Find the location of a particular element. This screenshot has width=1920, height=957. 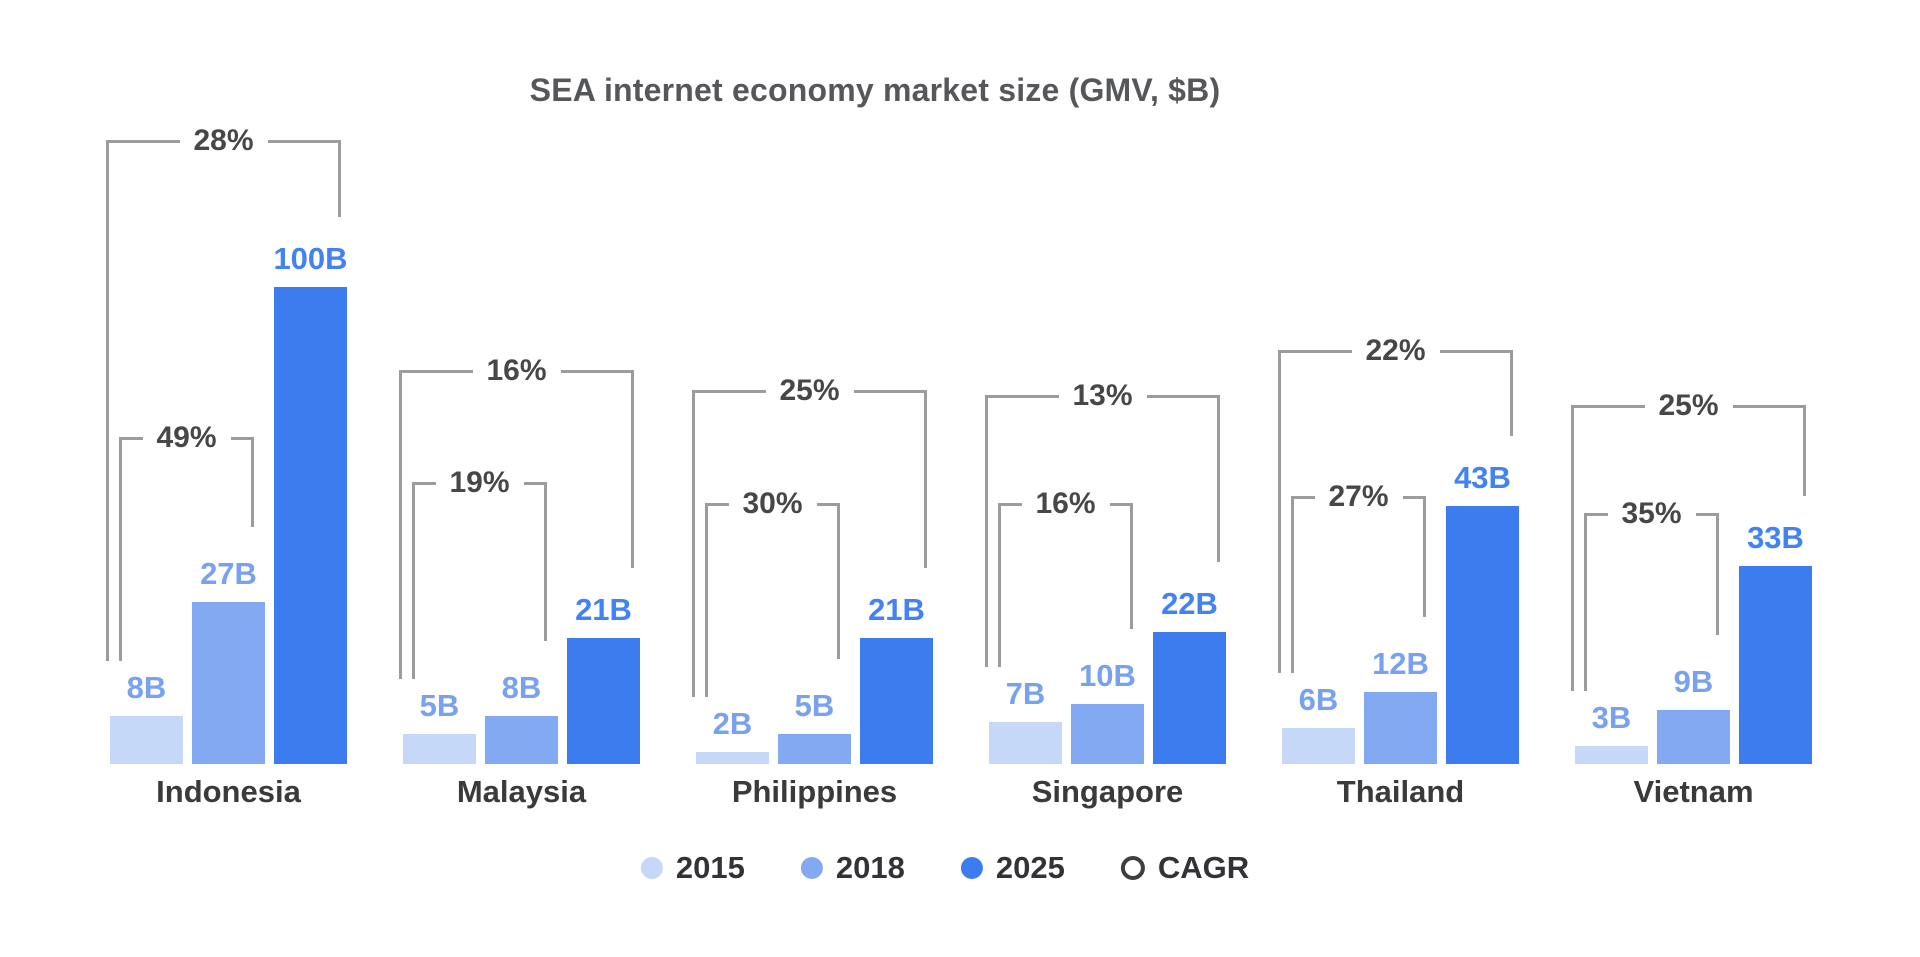

bar-value-label-2015-vietnam: 3B is located at coordinates (1611, 717).